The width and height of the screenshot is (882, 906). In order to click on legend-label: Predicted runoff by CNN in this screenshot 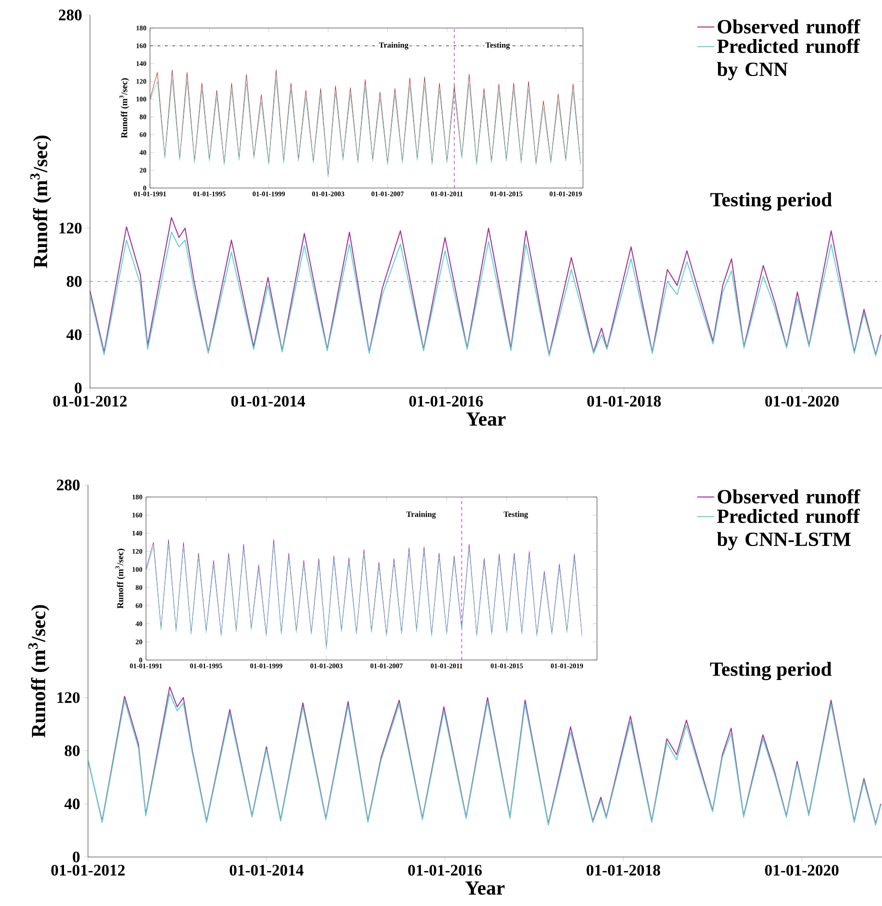, I will do `click(788, 59)`.